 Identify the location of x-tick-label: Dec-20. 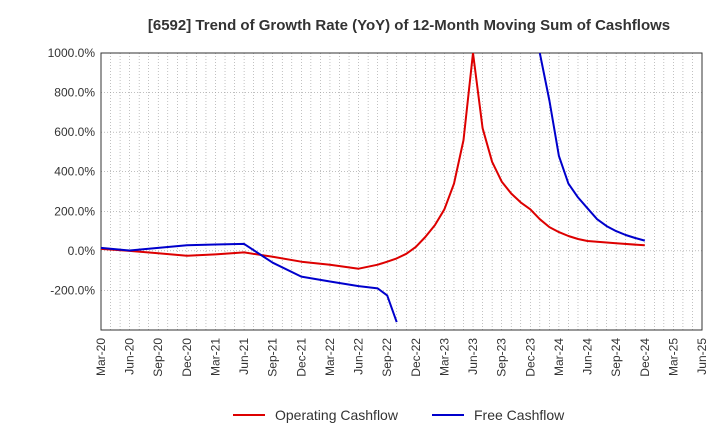
(187, 357).